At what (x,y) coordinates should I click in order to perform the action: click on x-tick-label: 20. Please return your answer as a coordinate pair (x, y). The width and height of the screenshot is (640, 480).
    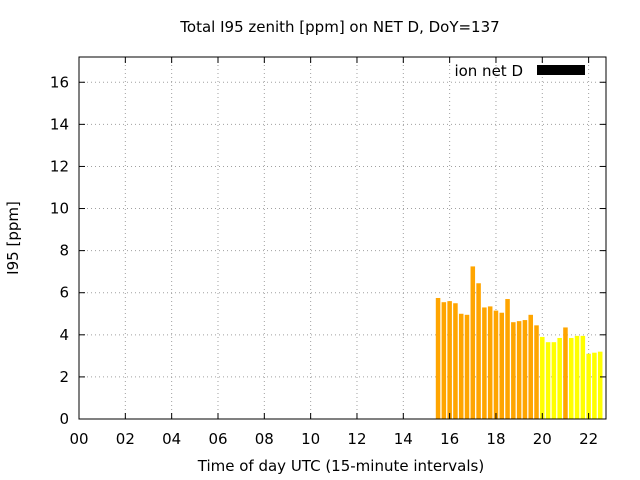
    Looking at the image, I should click on (542, 439).